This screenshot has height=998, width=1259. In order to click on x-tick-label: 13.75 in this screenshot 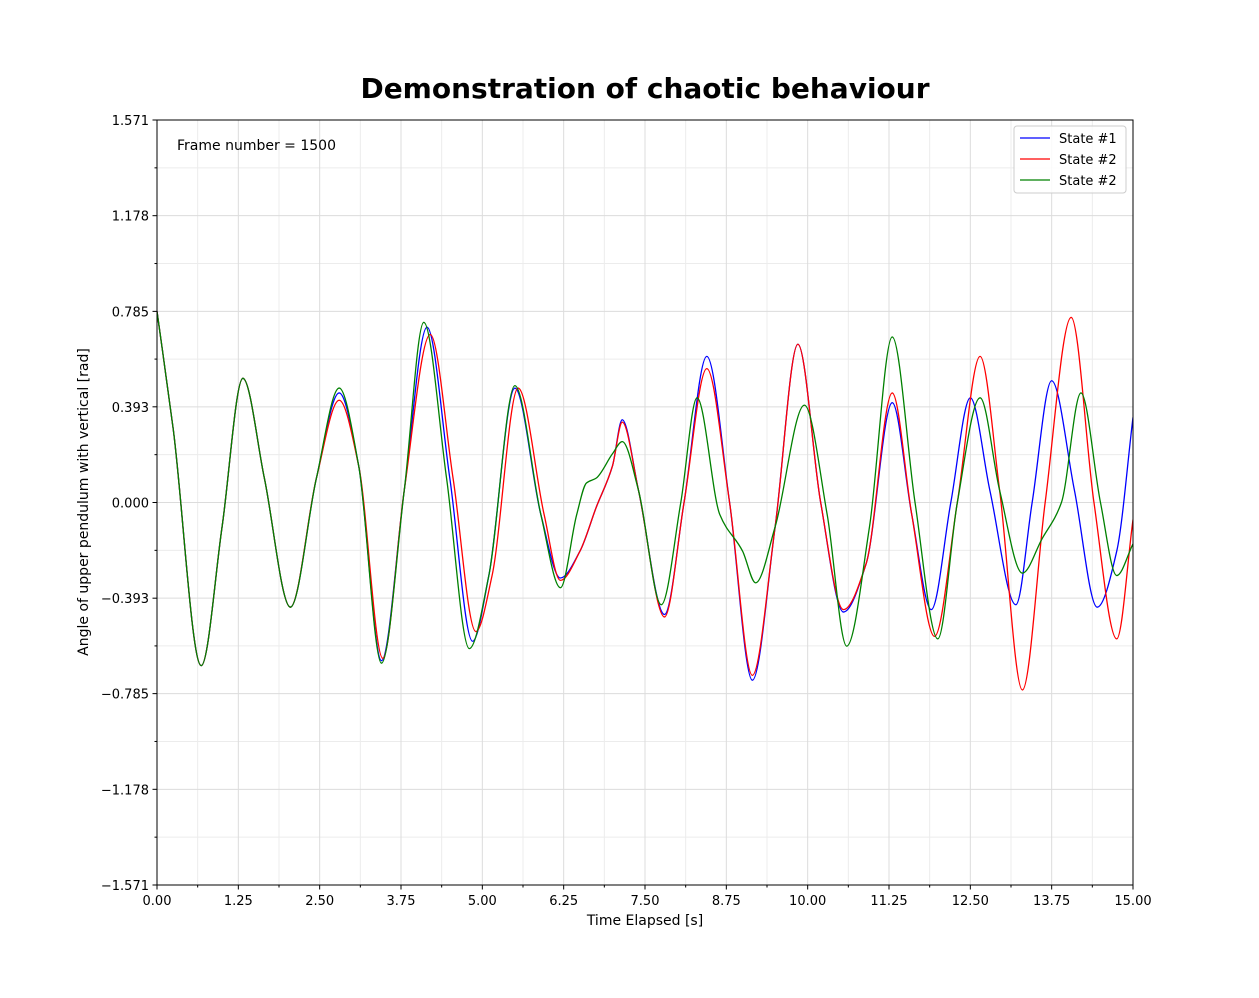, I will do `click(1051, 901)`.